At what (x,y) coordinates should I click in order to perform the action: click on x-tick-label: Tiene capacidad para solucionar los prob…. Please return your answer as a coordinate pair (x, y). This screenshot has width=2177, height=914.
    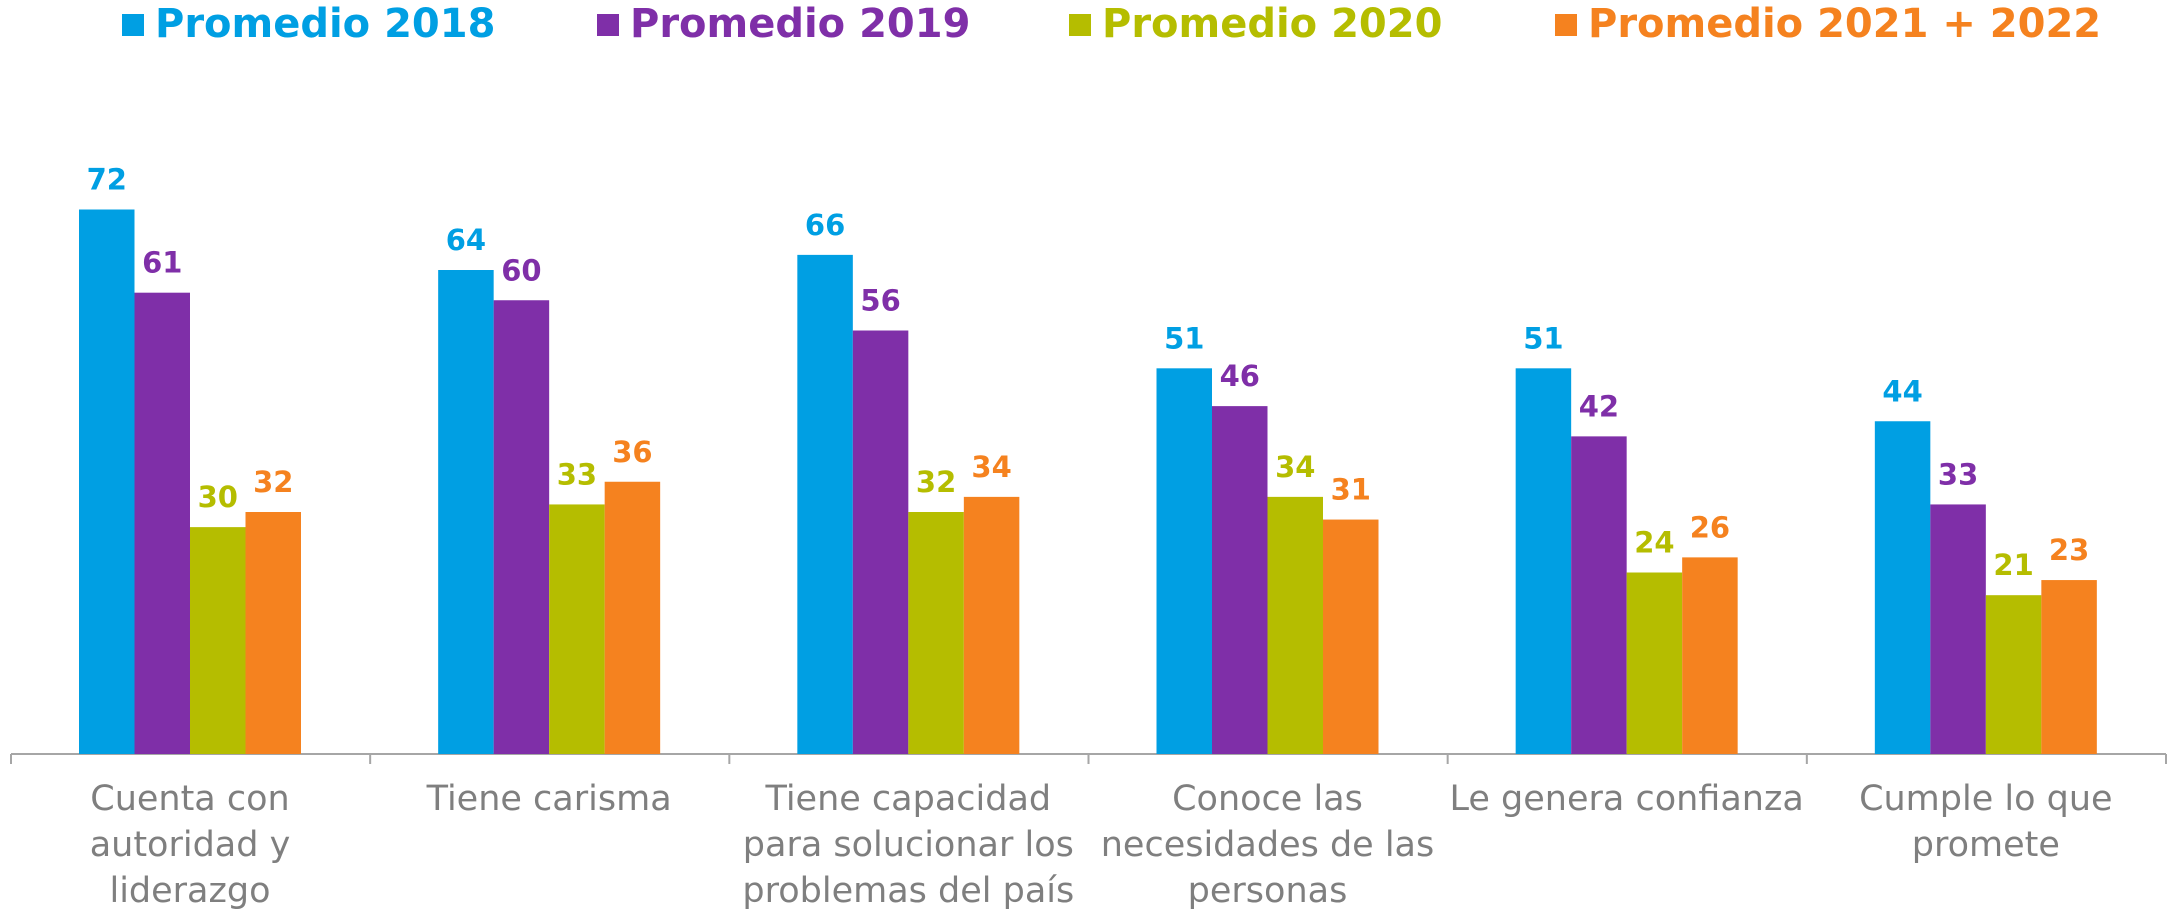
    Looking at the image, I should click on (908, 845).